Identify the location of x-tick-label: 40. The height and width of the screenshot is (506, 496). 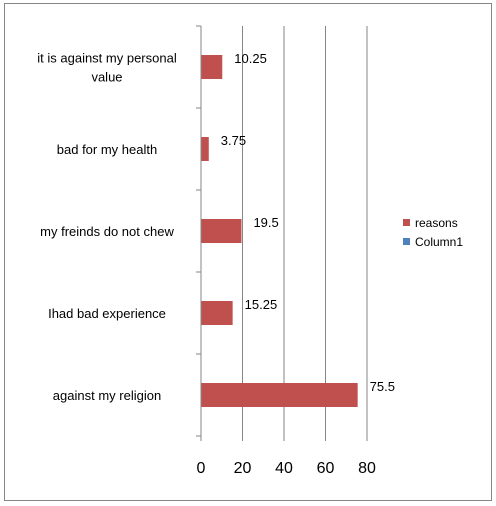
(284, 468).